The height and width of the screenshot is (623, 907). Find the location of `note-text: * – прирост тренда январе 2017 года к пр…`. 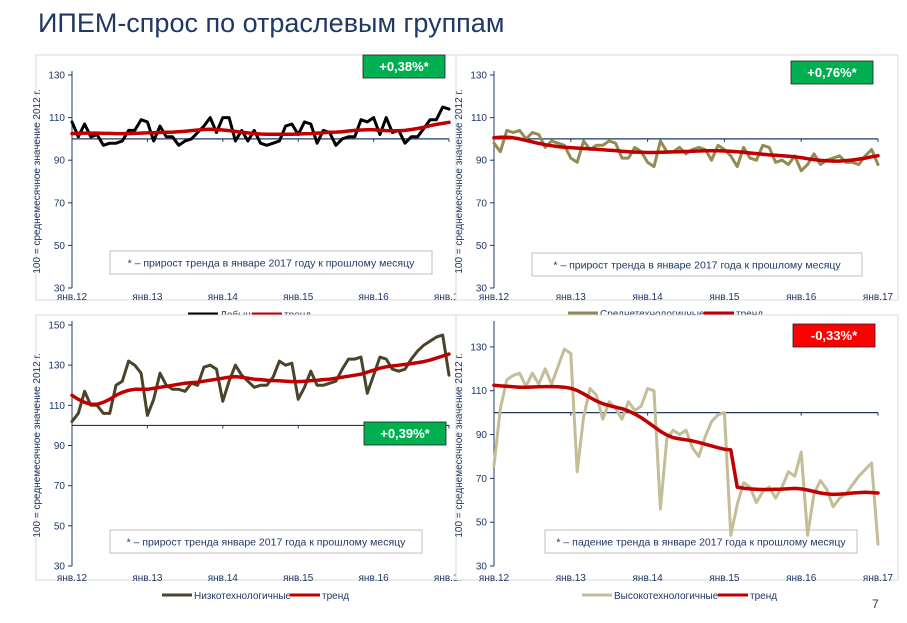

note-text: * – прирост тренда январе 2017 года к пр… is located at coordinates (267, 543).